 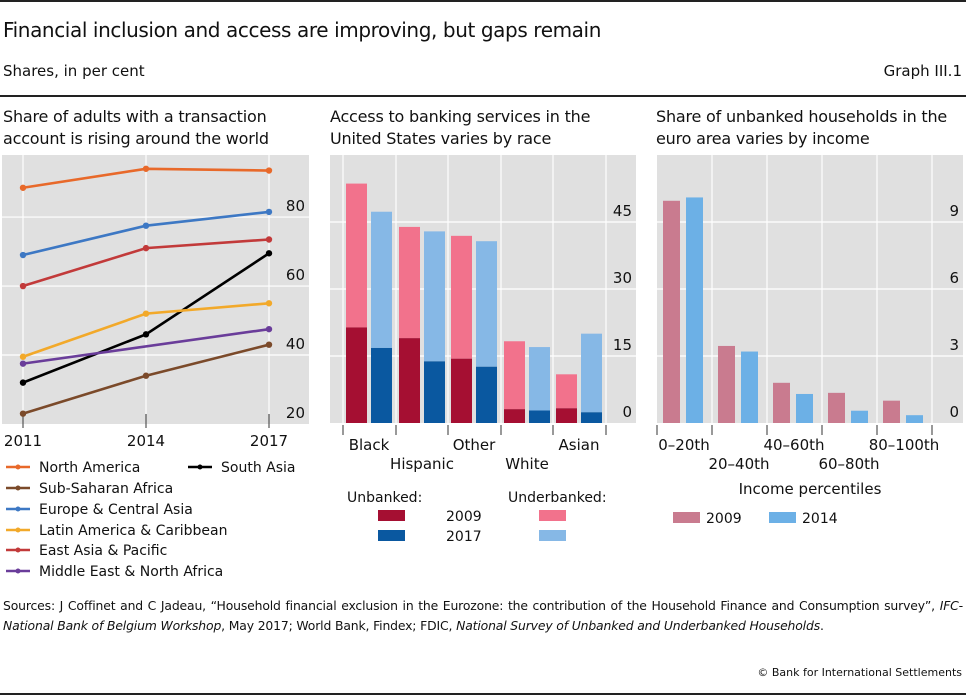 I want to click on legend-title-underbanked: Underbanked:, so click(x=557, y=498).